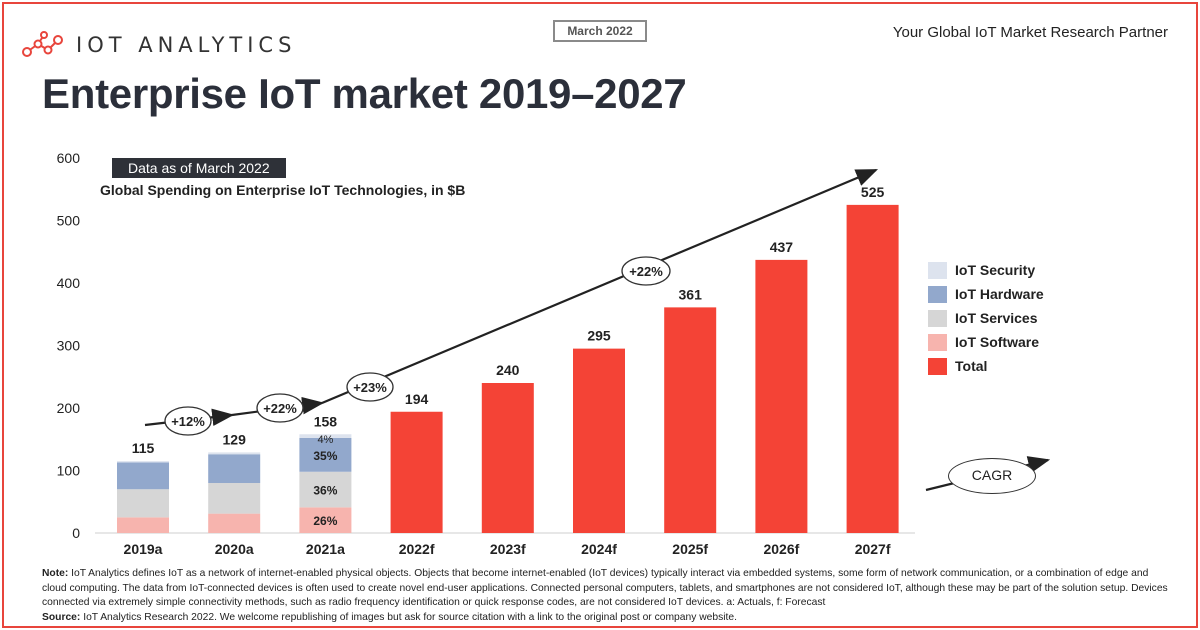  Describe the element at coordinates (996, 318) in the screenshot. I see `legend-label: IoT Services` at that location.